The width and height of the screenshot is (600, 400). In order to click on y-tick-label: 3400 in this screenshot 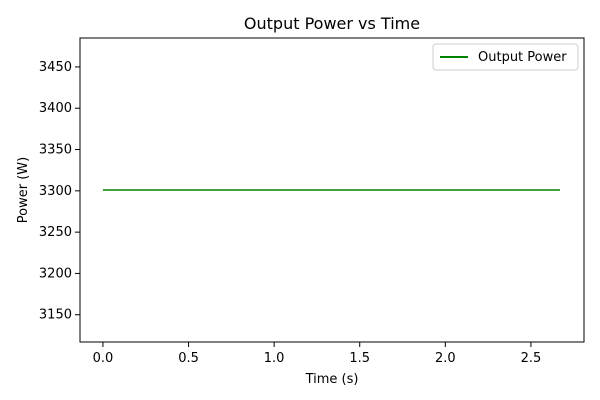, I will do `click(55, 108)`.